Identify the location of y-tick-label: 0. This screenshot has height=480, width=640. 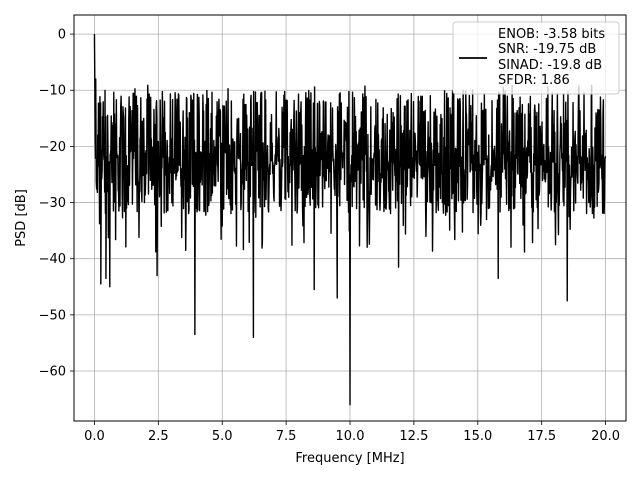
(62, 35).